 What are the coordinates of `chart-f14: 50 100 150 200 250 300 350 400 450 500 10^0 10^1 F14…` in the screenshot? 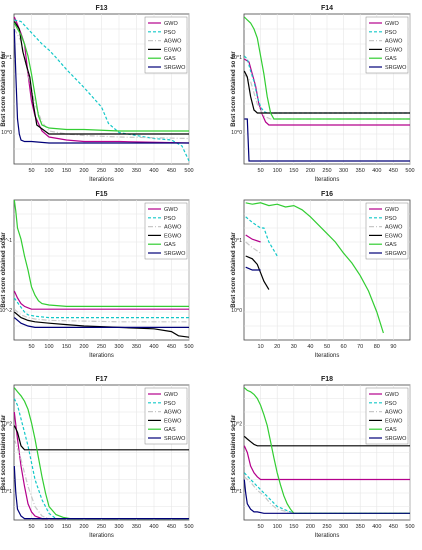 It's located at (323, 94).